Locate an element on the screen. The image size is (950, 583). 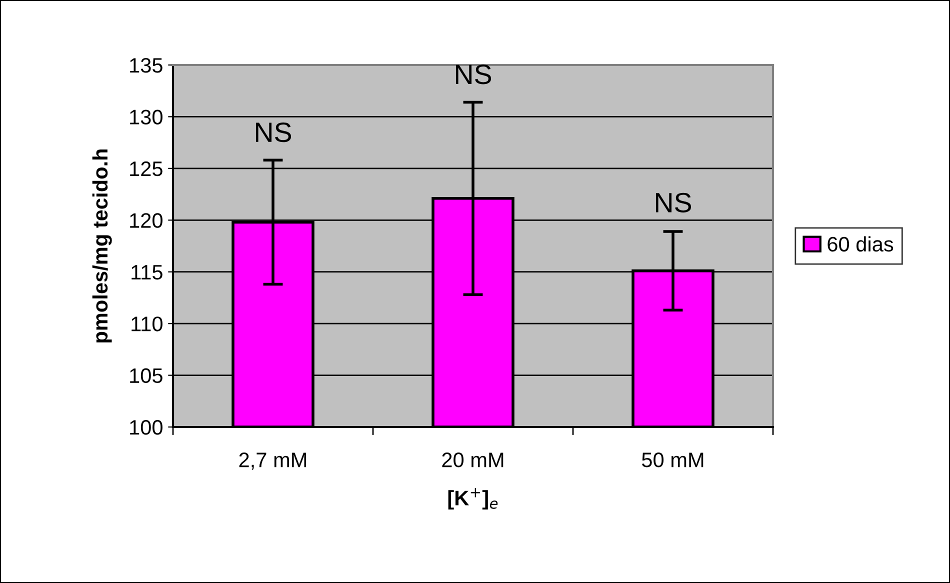
y-tick-label: 130 is located at coordinates (146, 117).